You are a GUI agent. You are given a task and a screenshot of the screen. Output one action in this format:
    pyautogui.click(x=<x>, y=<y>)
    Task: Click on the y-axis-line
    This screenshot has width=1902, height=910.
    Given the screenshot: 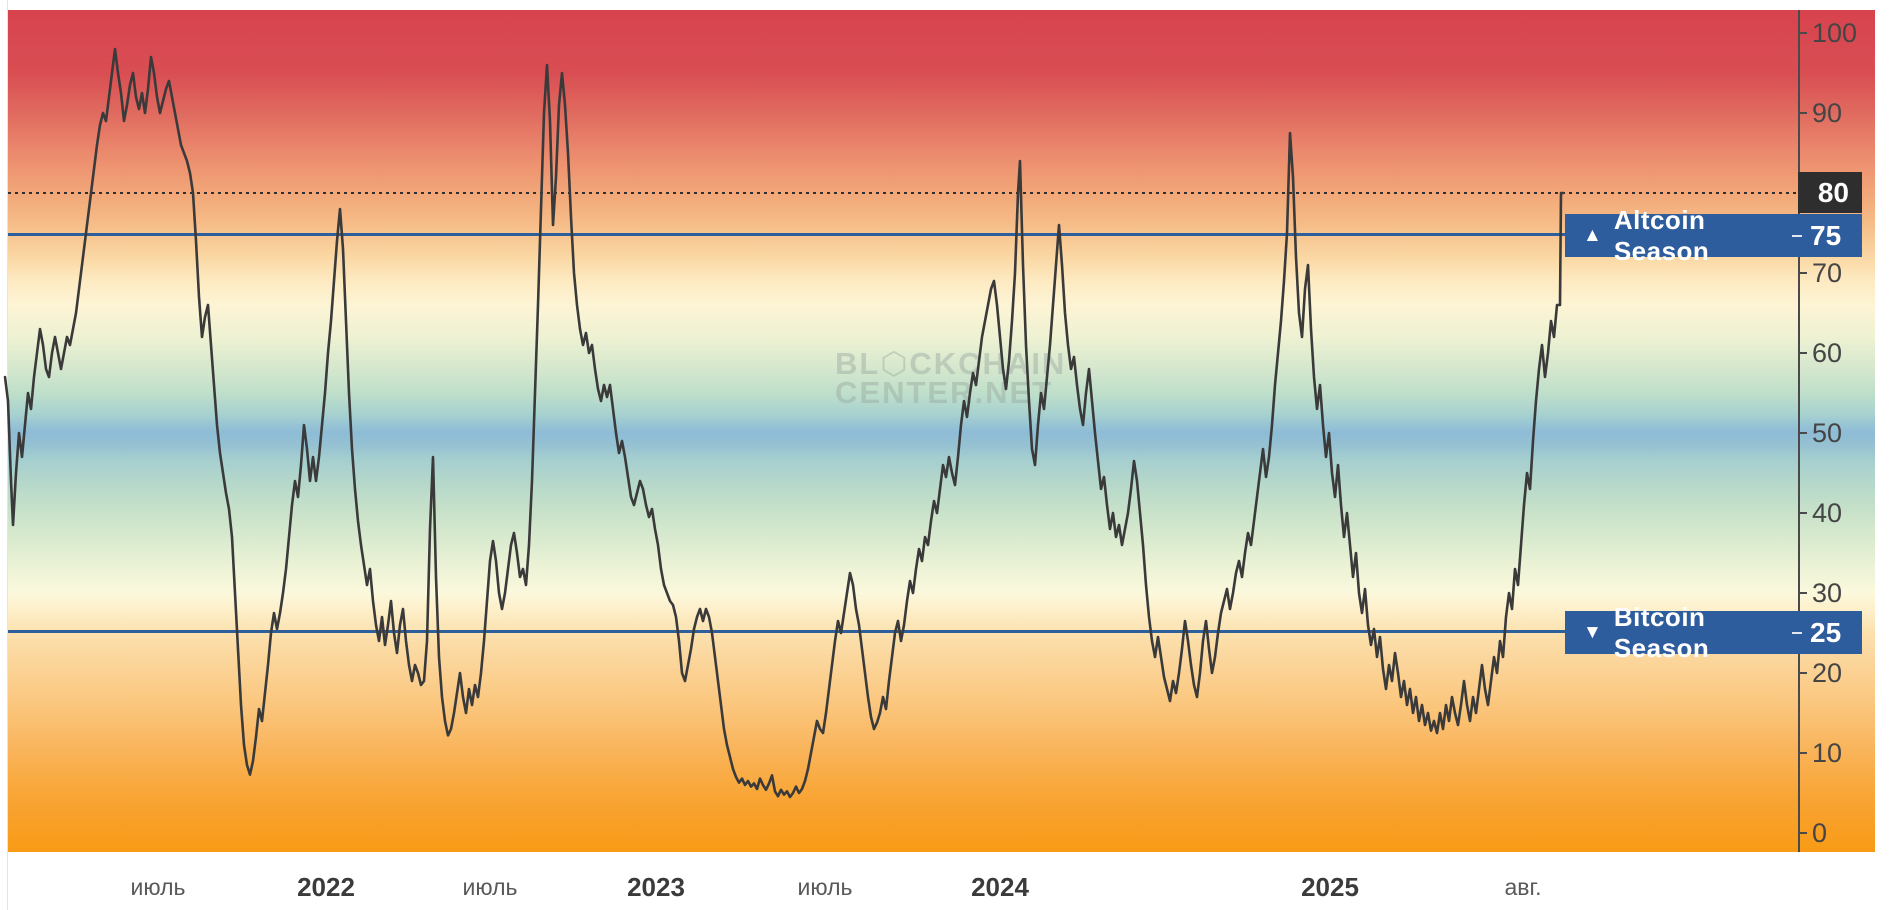 What is the action you would take?
    pyautogui.click(x=1799, y=431)
    